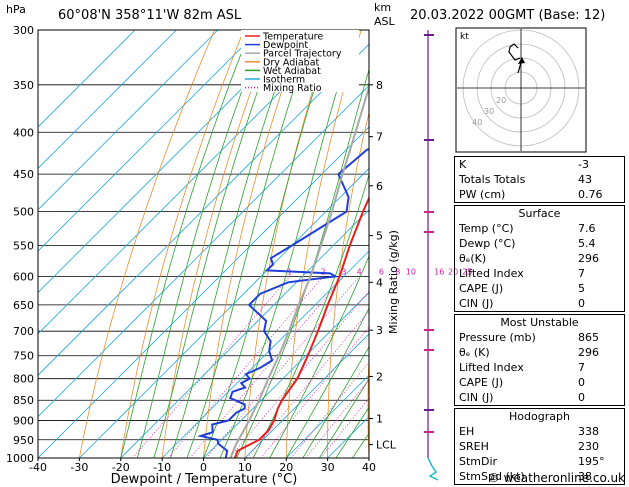  I want to click on x-tick-label: -40, so click(38, 467).